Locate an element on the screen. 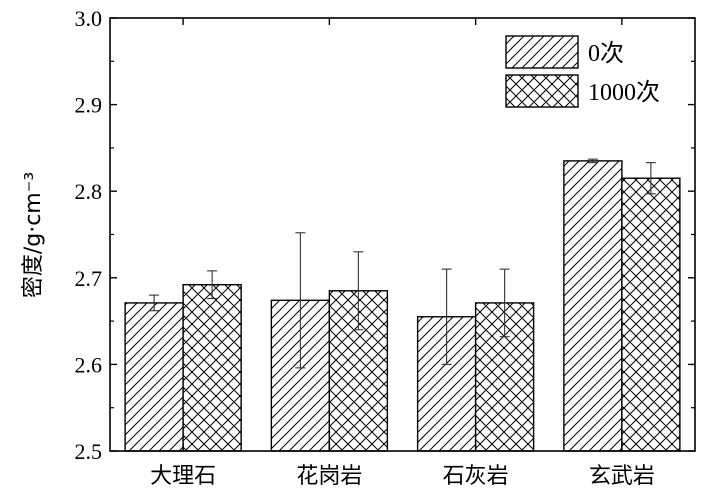  x-tick-label: 玄武岩 is located at coordinates (622, 476).